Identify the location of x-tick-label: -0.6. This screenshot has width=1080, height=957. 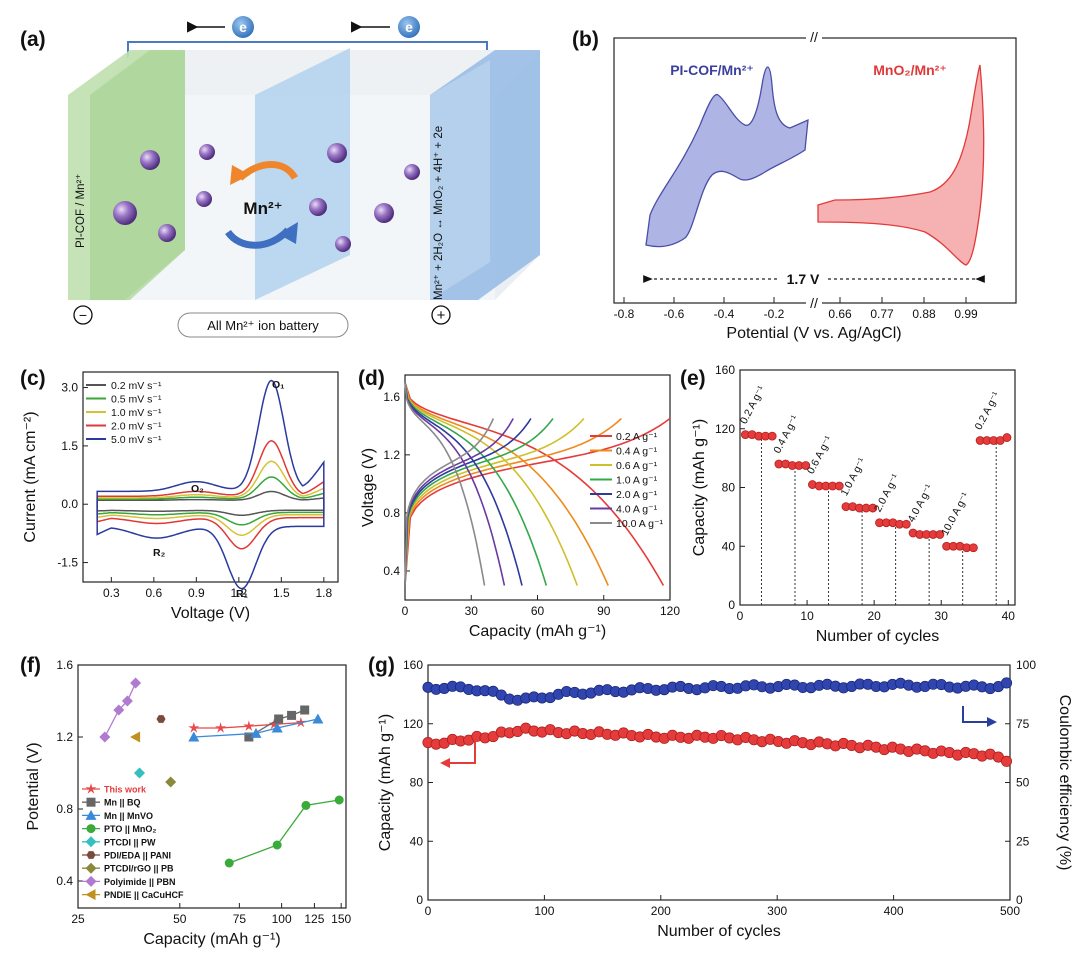
(674, 314).